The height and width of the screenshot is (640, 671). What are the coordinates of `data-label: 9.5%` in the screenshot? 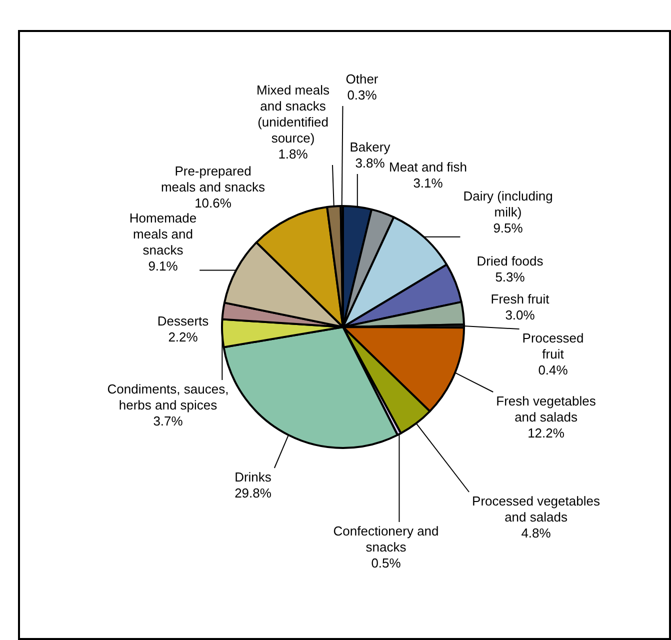 It's located at (508, 228).